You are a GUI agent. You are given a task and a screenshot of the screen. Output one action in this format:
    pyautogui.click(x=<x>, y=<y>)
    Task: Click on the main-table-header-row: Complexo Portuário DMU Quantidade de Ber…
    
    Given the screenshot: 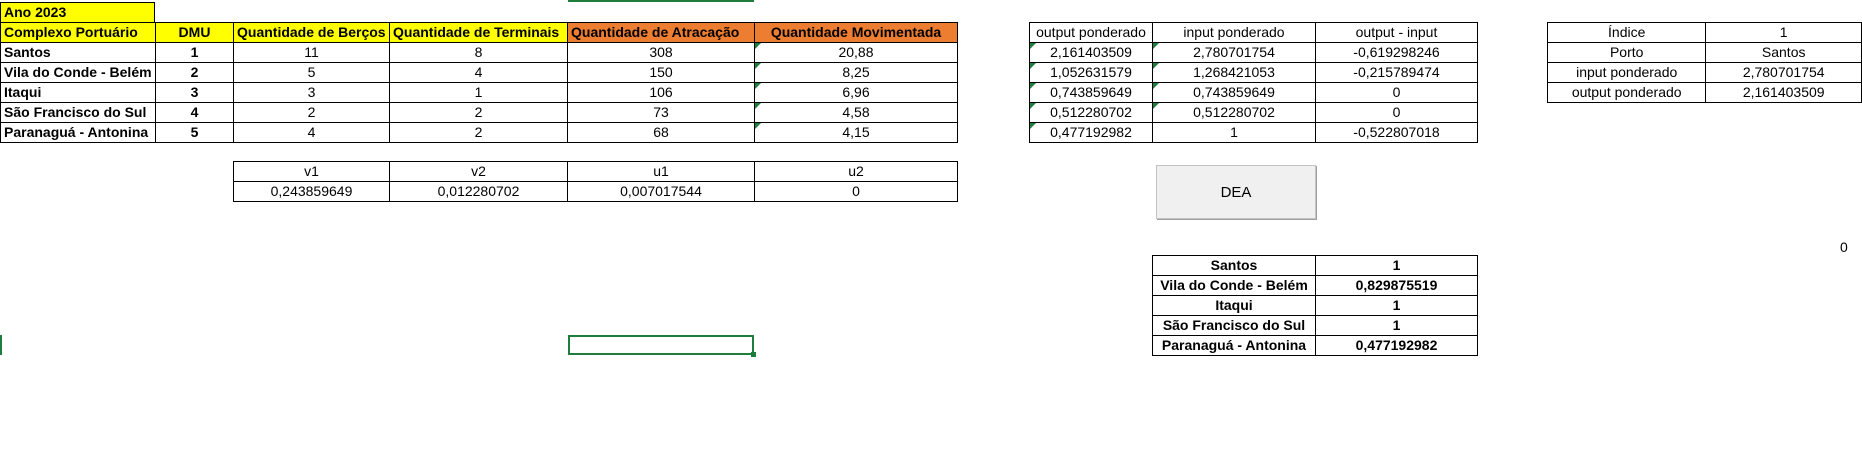 What is the action you would take?
    pyautogui.click(x=479, y=32)
    